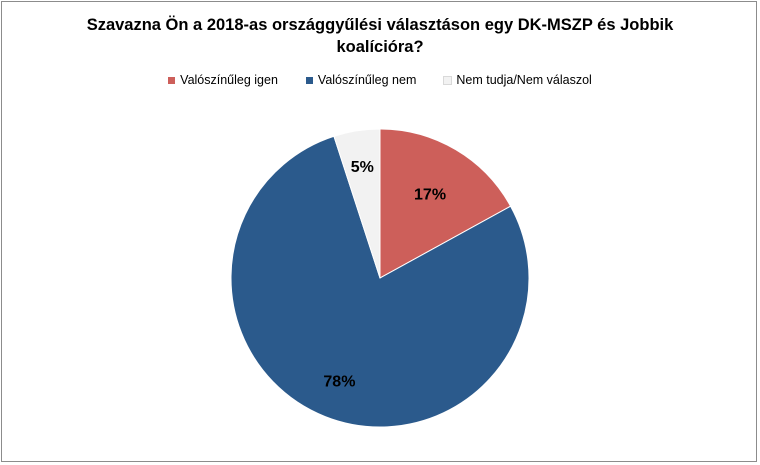  What do you see at coordinates (367, 80) in the screenshot?
I see `legend-label: Valószínűleg nem` at bounding box center [367, 80].